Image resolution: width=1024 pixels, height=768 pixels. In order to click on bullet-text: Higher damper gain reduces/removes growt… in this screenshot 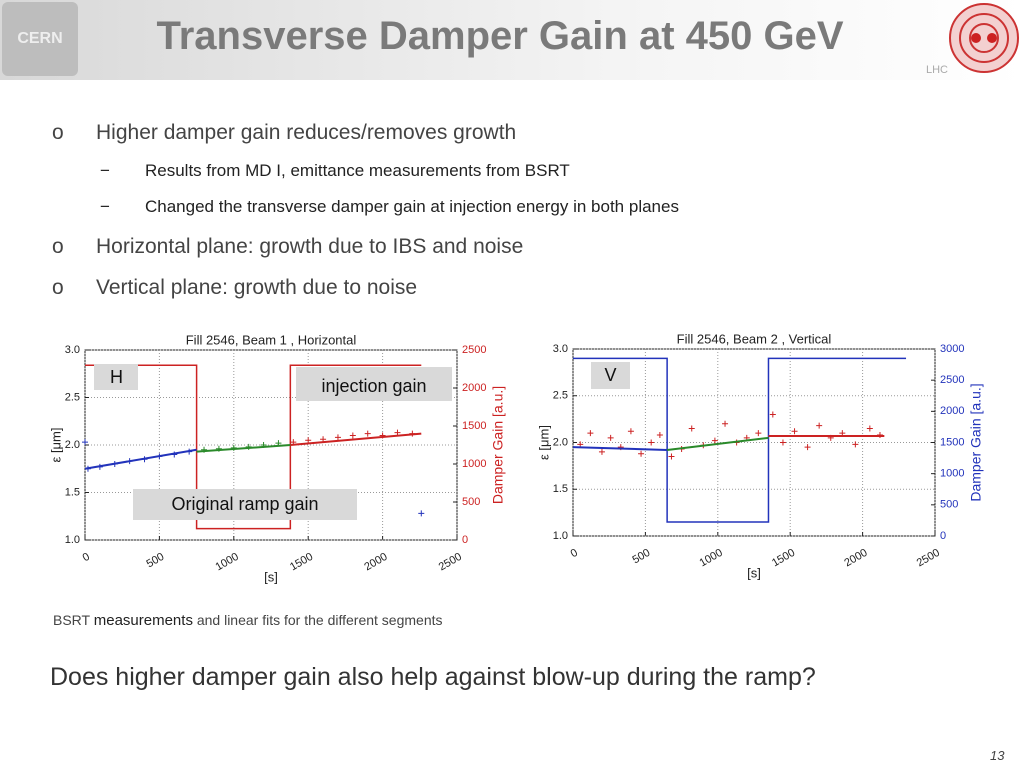, I will do `click(306, 132)`.